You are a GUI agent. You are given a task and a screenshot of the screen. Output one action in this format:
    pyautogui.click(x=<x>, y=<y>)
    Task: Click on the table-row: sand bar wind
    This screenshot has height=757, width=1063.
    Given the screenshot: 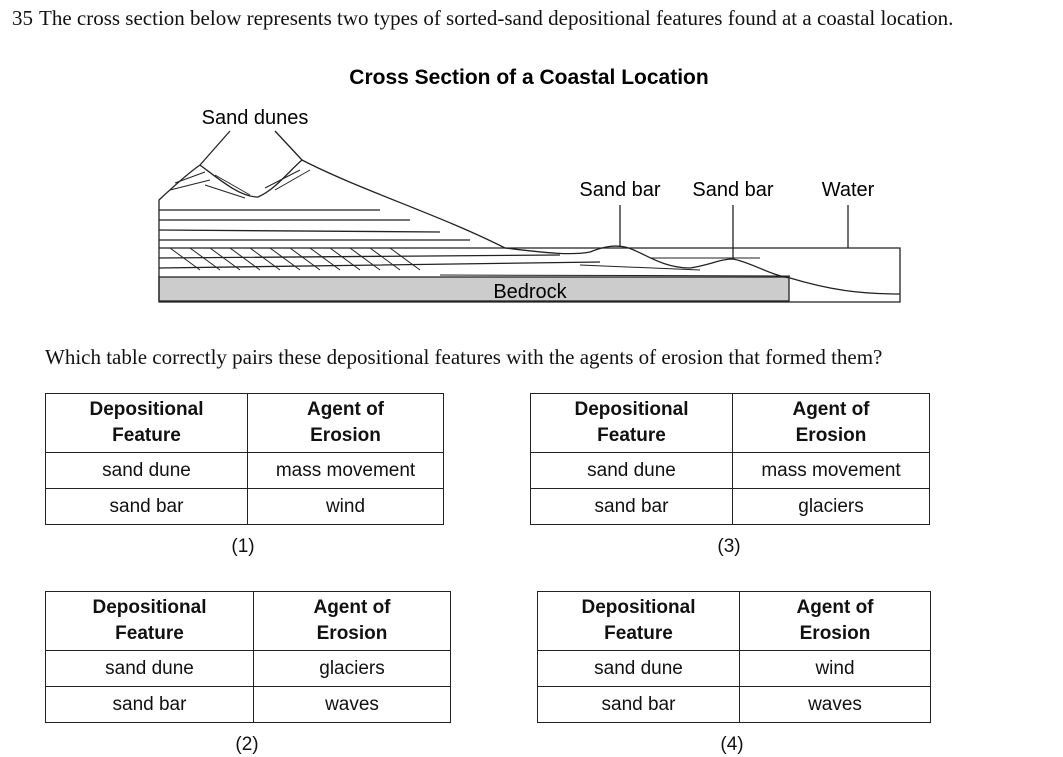 What is the action you would take?
    pyautogui.click(x=244, y=506)
    